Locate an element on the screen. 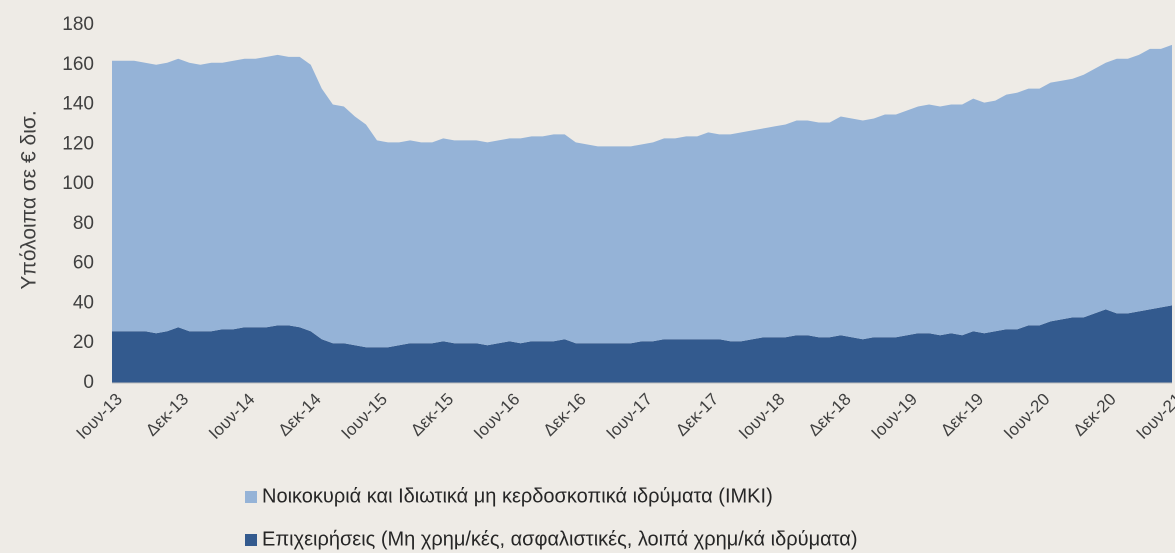 Image resolution: width=1175 pixels, height=553 pixels. x-tick-label: Δεκ-14 is located at coordinates (300, 415).